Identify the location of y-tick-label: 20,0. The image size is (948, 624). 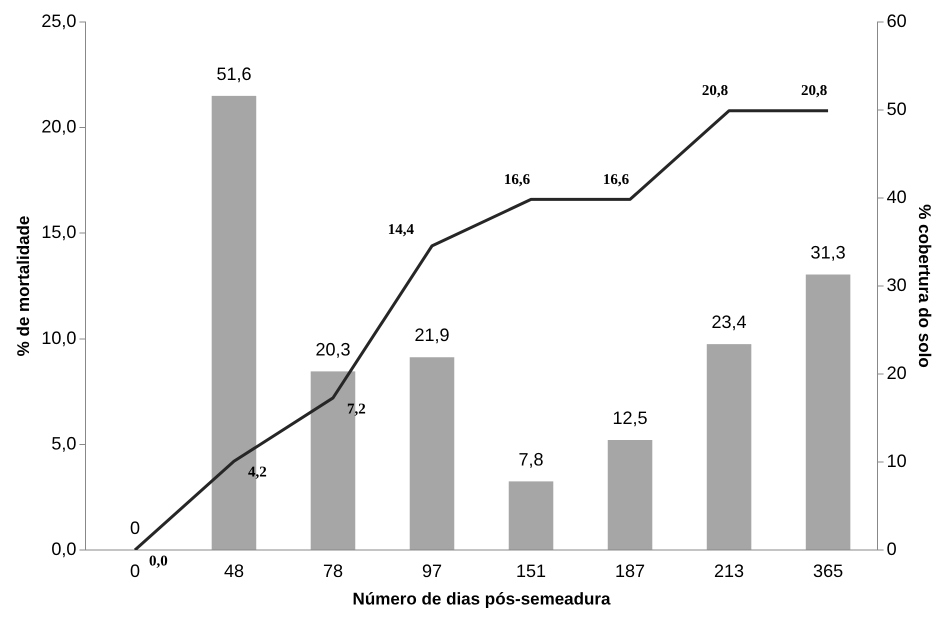
(58, 126).